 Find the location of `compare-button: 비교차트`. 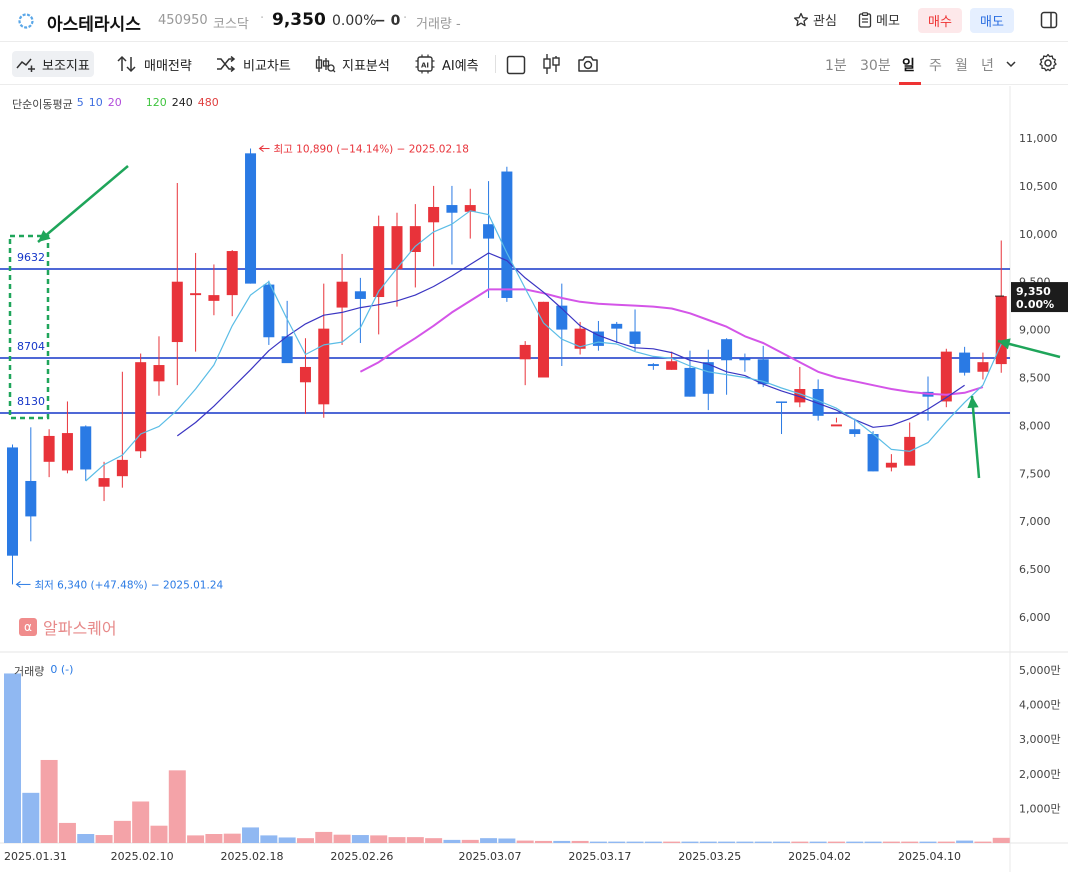

compare-button: 비교차트 is located at coordinates (253, 64).